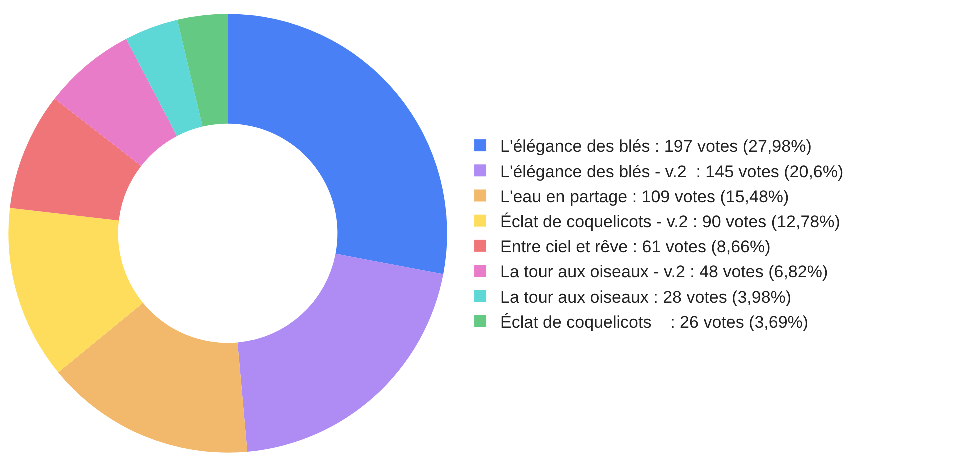 This screenshot has width=959, height=467. Describe the element at coordinates (656, 146) in the screenshot. I see `legend-label: L'élégance des blés : 197 votes (27,98%)` at that location.